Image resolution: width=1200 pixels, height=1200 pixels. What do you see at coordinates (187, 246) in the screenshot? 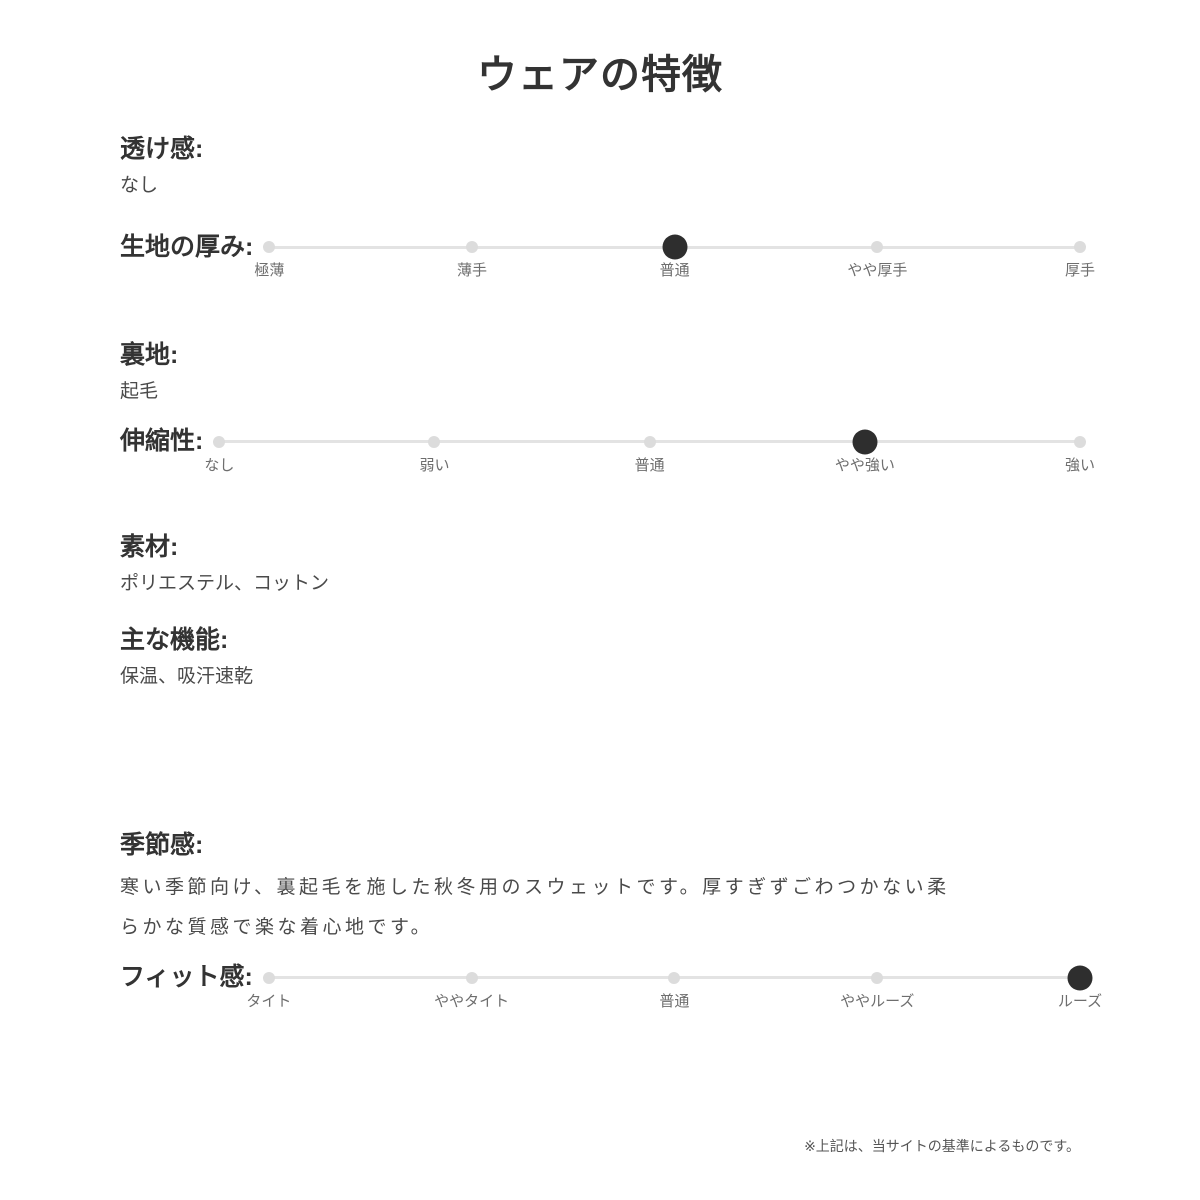
I see `fabric-thickness-label: 生地の厚み:` at bounding box center [187, 246].